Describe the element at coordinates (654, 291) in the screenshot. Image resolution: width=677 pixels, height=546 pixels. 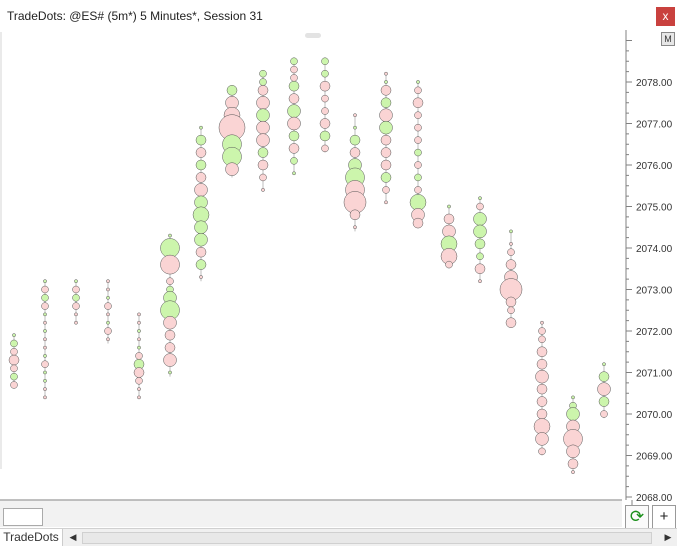
I see `price-tick-label: 2073.00` at that location.